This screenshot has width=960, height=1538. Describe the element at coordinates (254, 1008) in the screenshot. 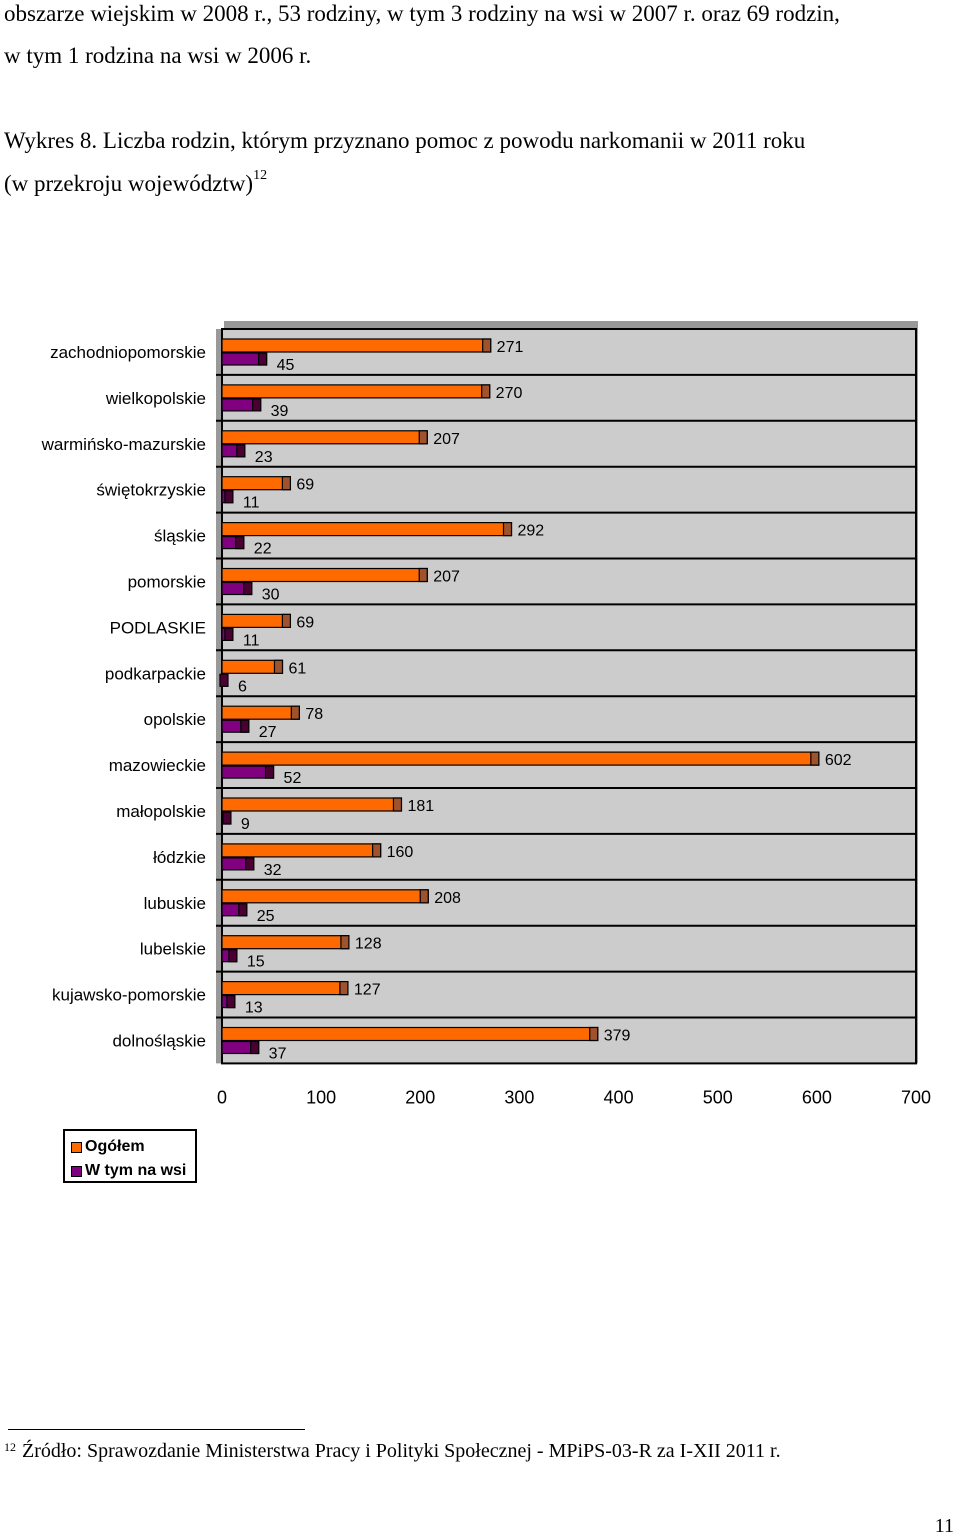

I see `data-label-rural: 13` at that location.